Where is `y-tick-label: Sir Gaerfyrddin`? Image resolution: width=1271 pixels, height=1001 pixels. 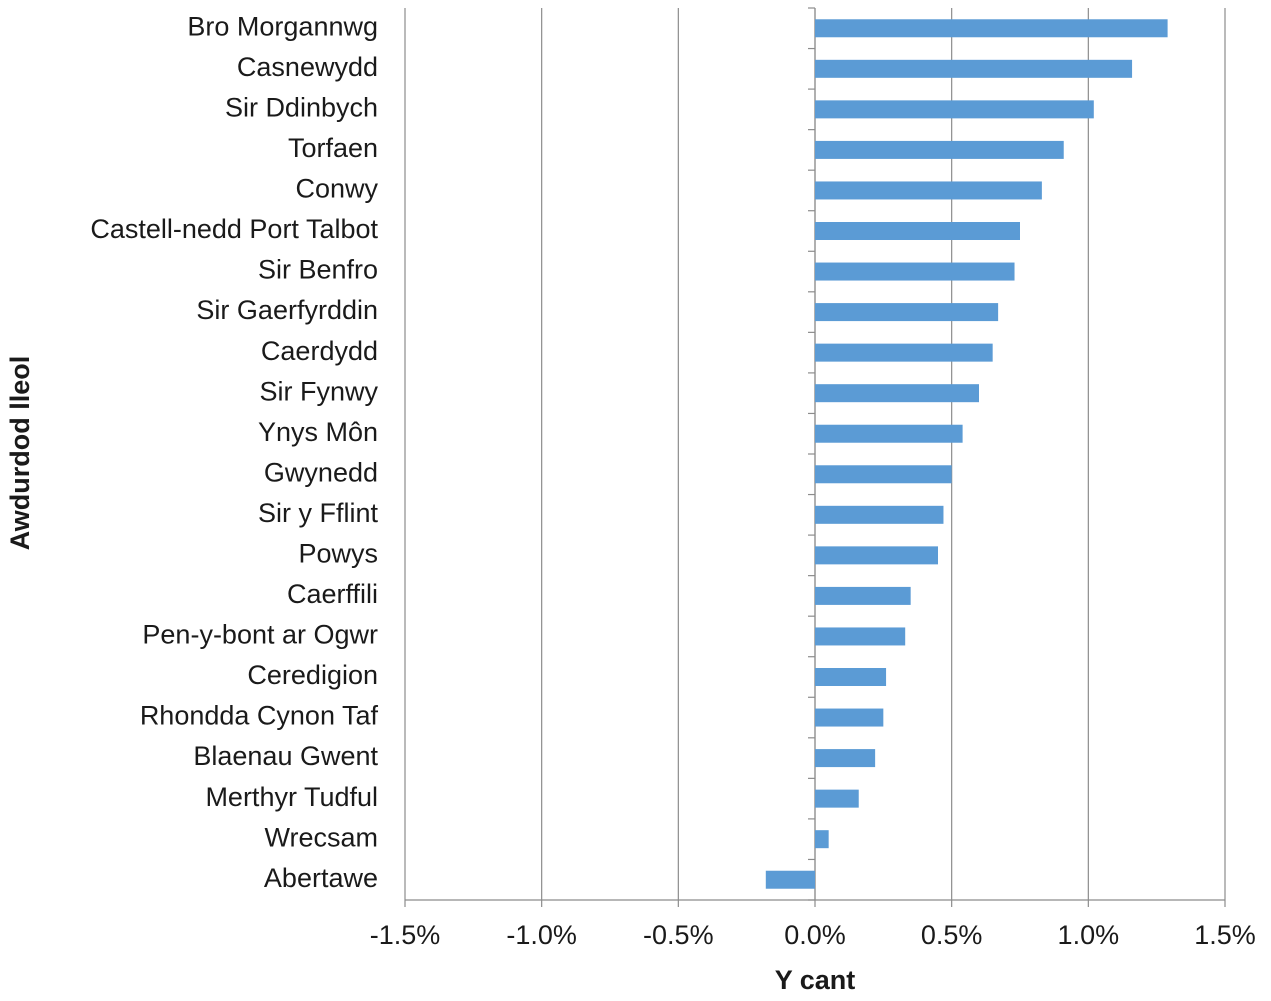
y-tick-label: Sir Gaerfyrddin is located at coordinates (287, 310).